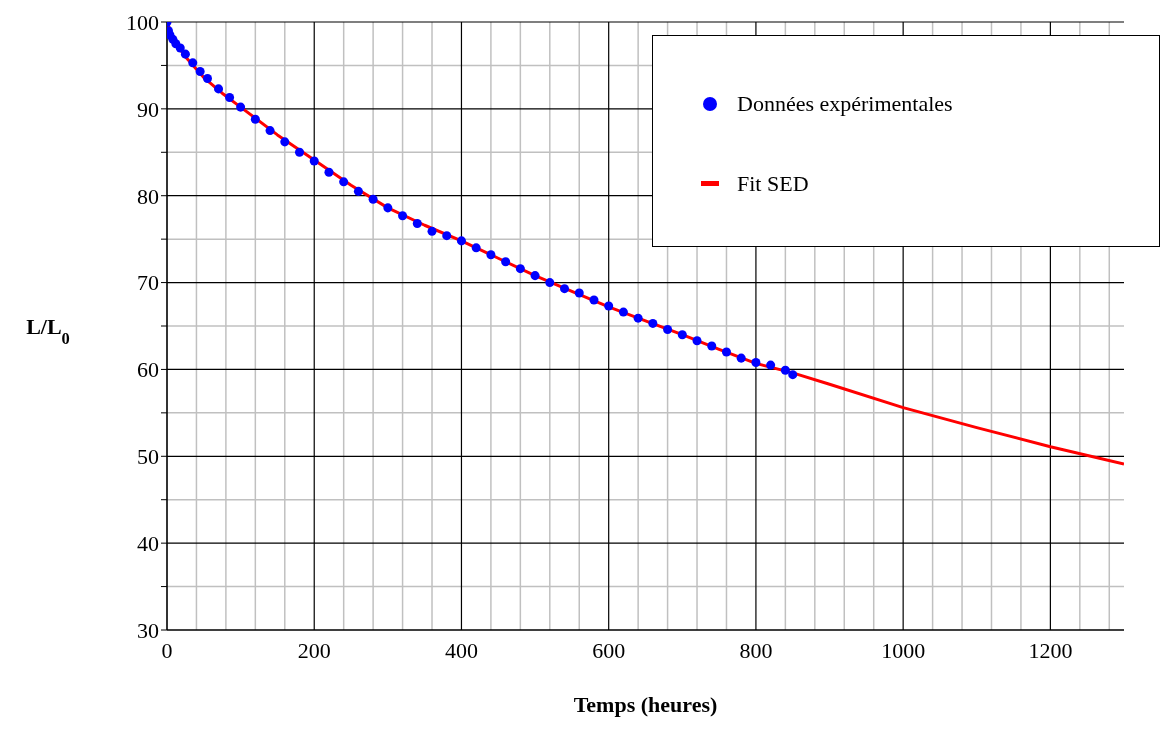  I want to click on x-tick-label: 1000, so click(903, 650).